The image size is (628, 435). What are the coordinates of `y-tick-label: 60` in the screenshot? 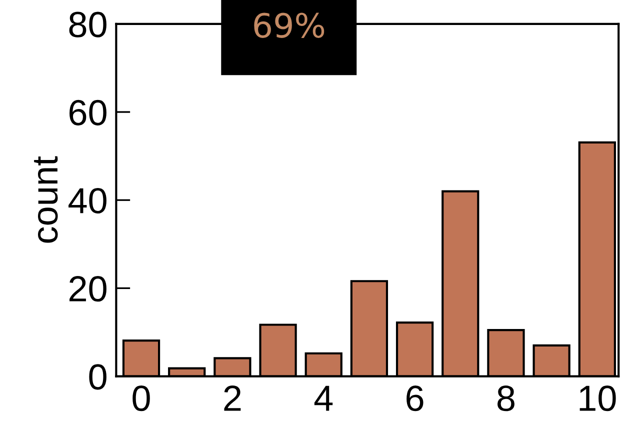 It's located at (88, 113).